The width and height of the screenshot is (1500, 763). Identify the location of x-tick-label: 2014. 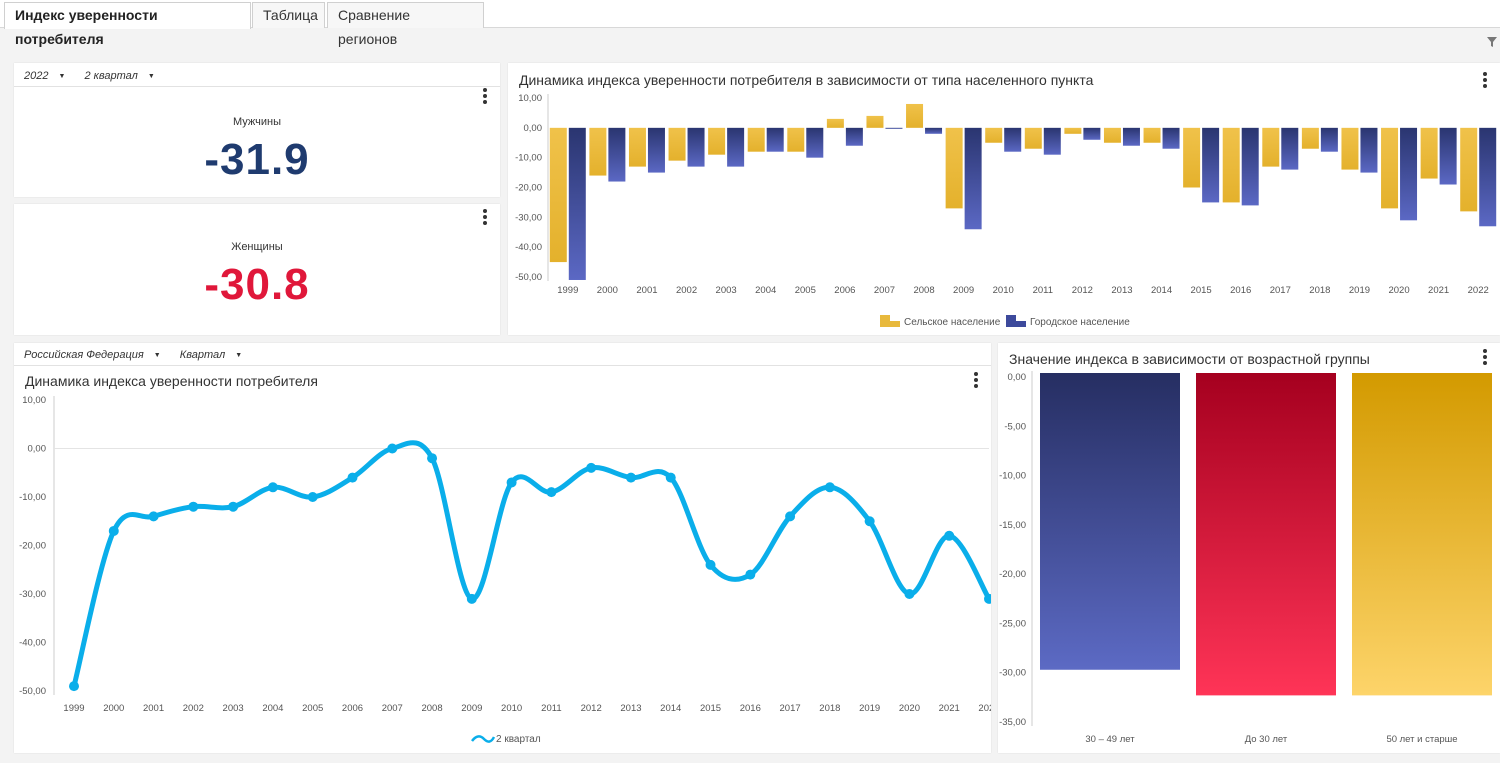
(1161, 290).